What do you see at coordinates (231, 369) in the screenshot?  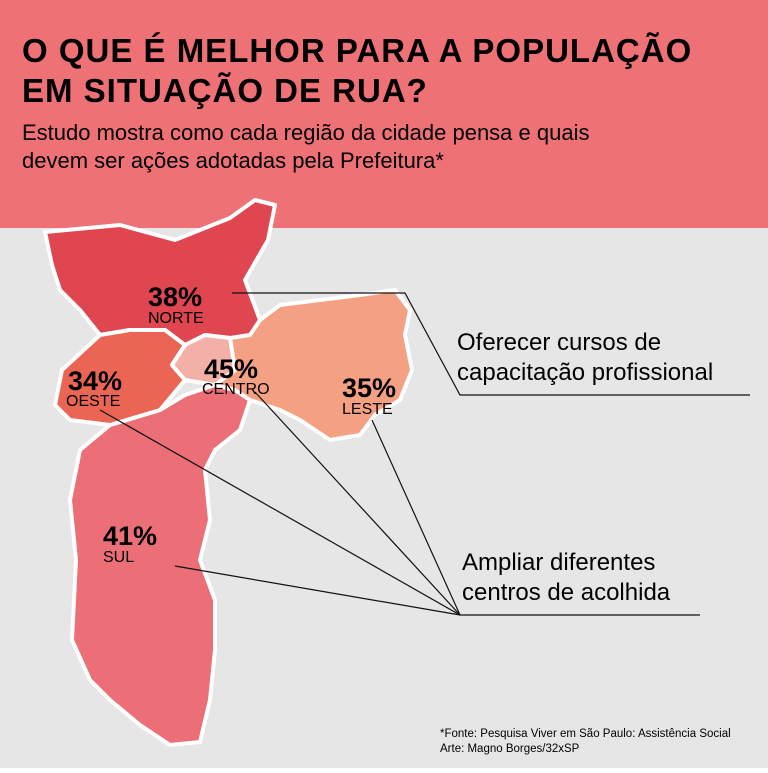 I see `region-percent: 45%` at bounding box center [231, 369].